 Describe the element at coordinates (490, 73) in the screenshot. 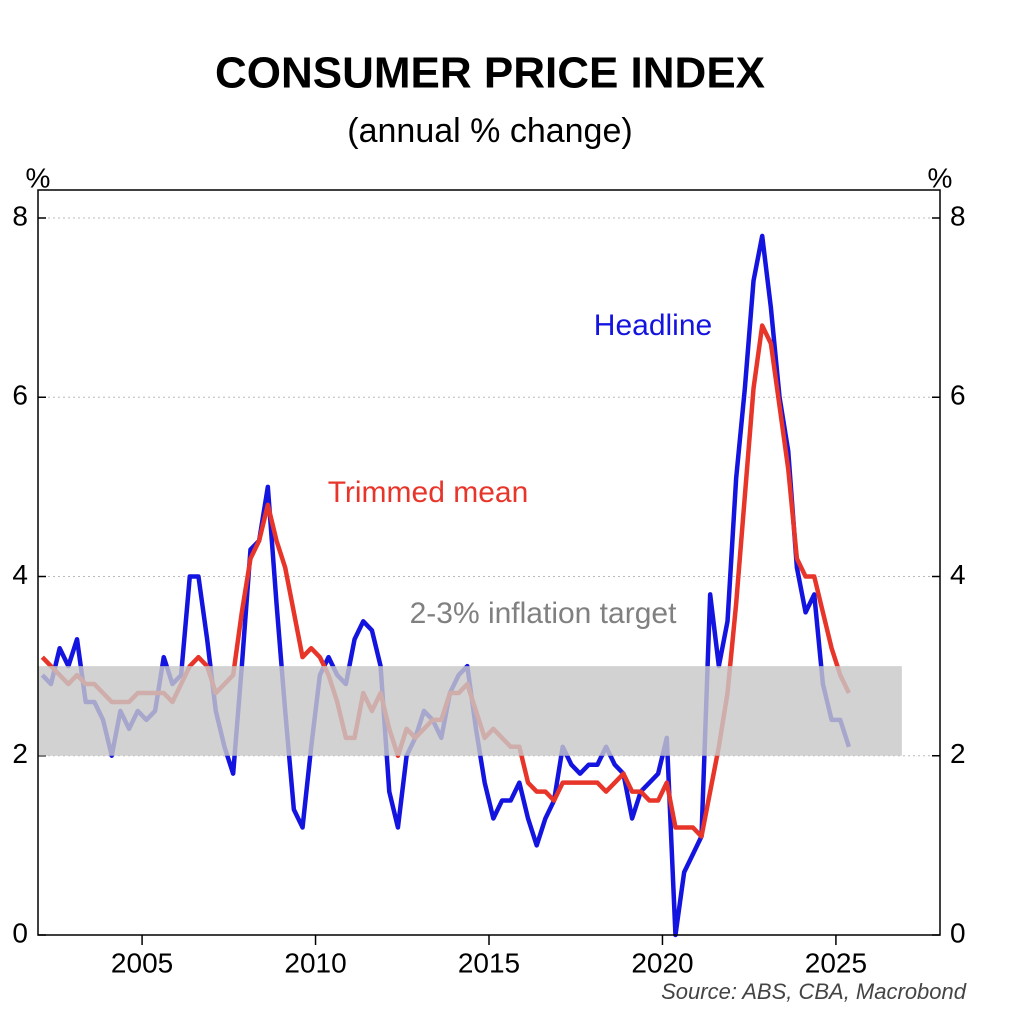

I see `chart-title: CONSUMER PRICE INDEX` at that location.